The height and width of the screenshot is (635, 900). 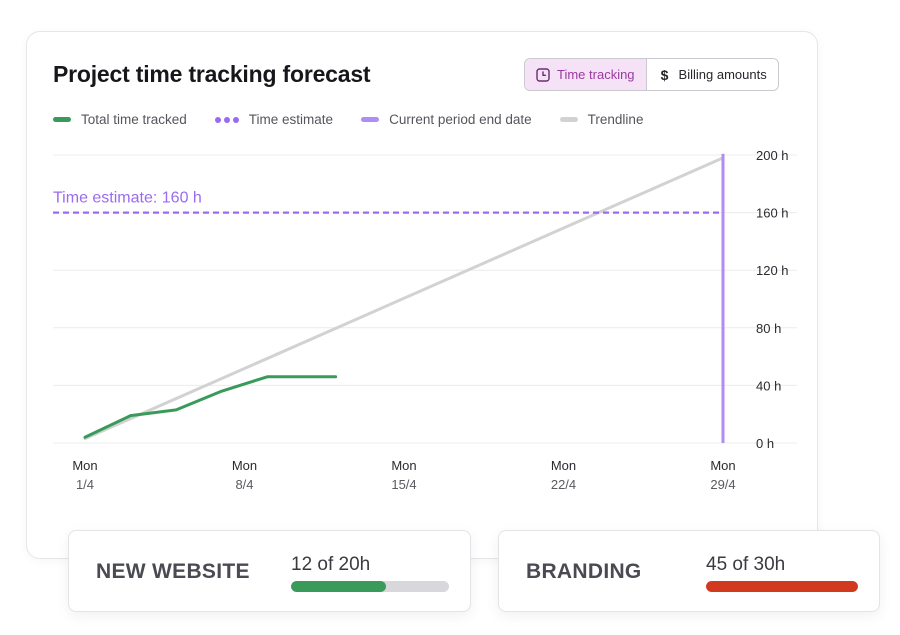 I want to click on project-card-branding: BRANDING 45 of 30h, so click(x=689, y=571).